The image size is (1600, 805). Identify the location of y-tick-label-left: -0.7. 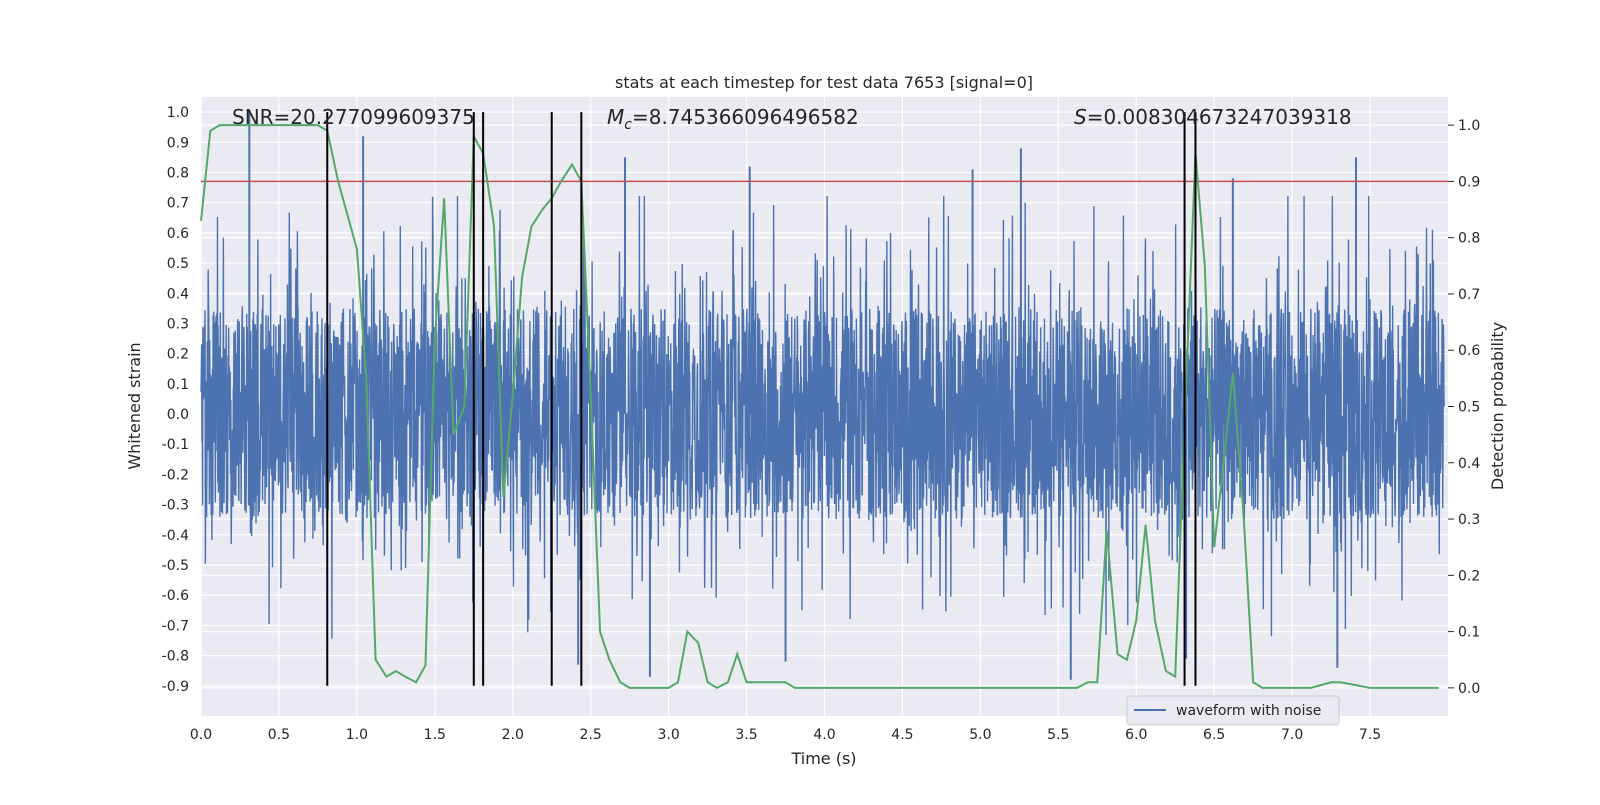
(175, 626).